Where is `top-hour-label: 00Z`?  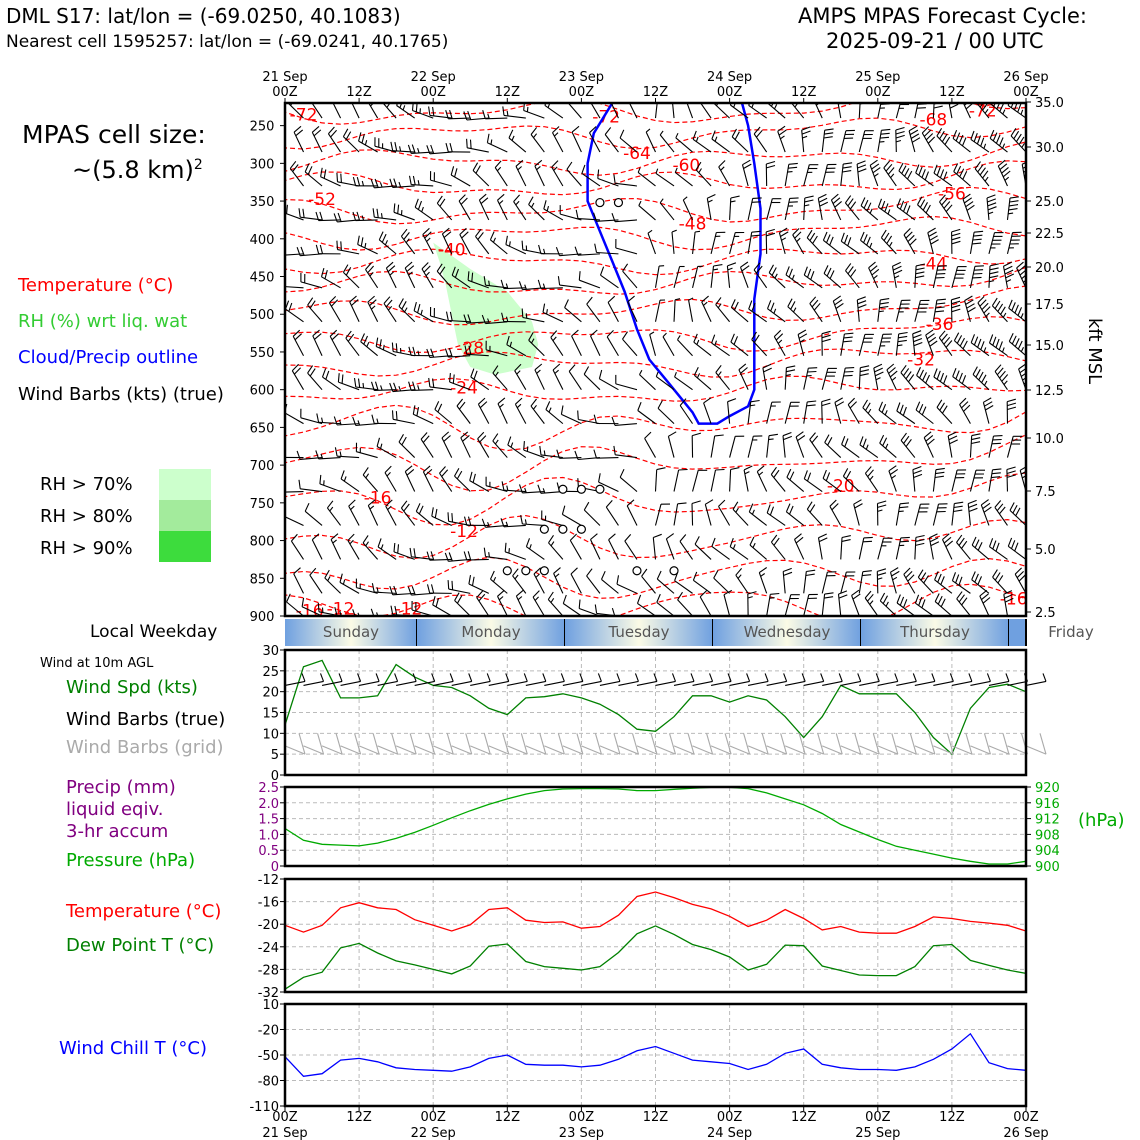 top-hour-label: 00Z is located at coordinates (878, 92).